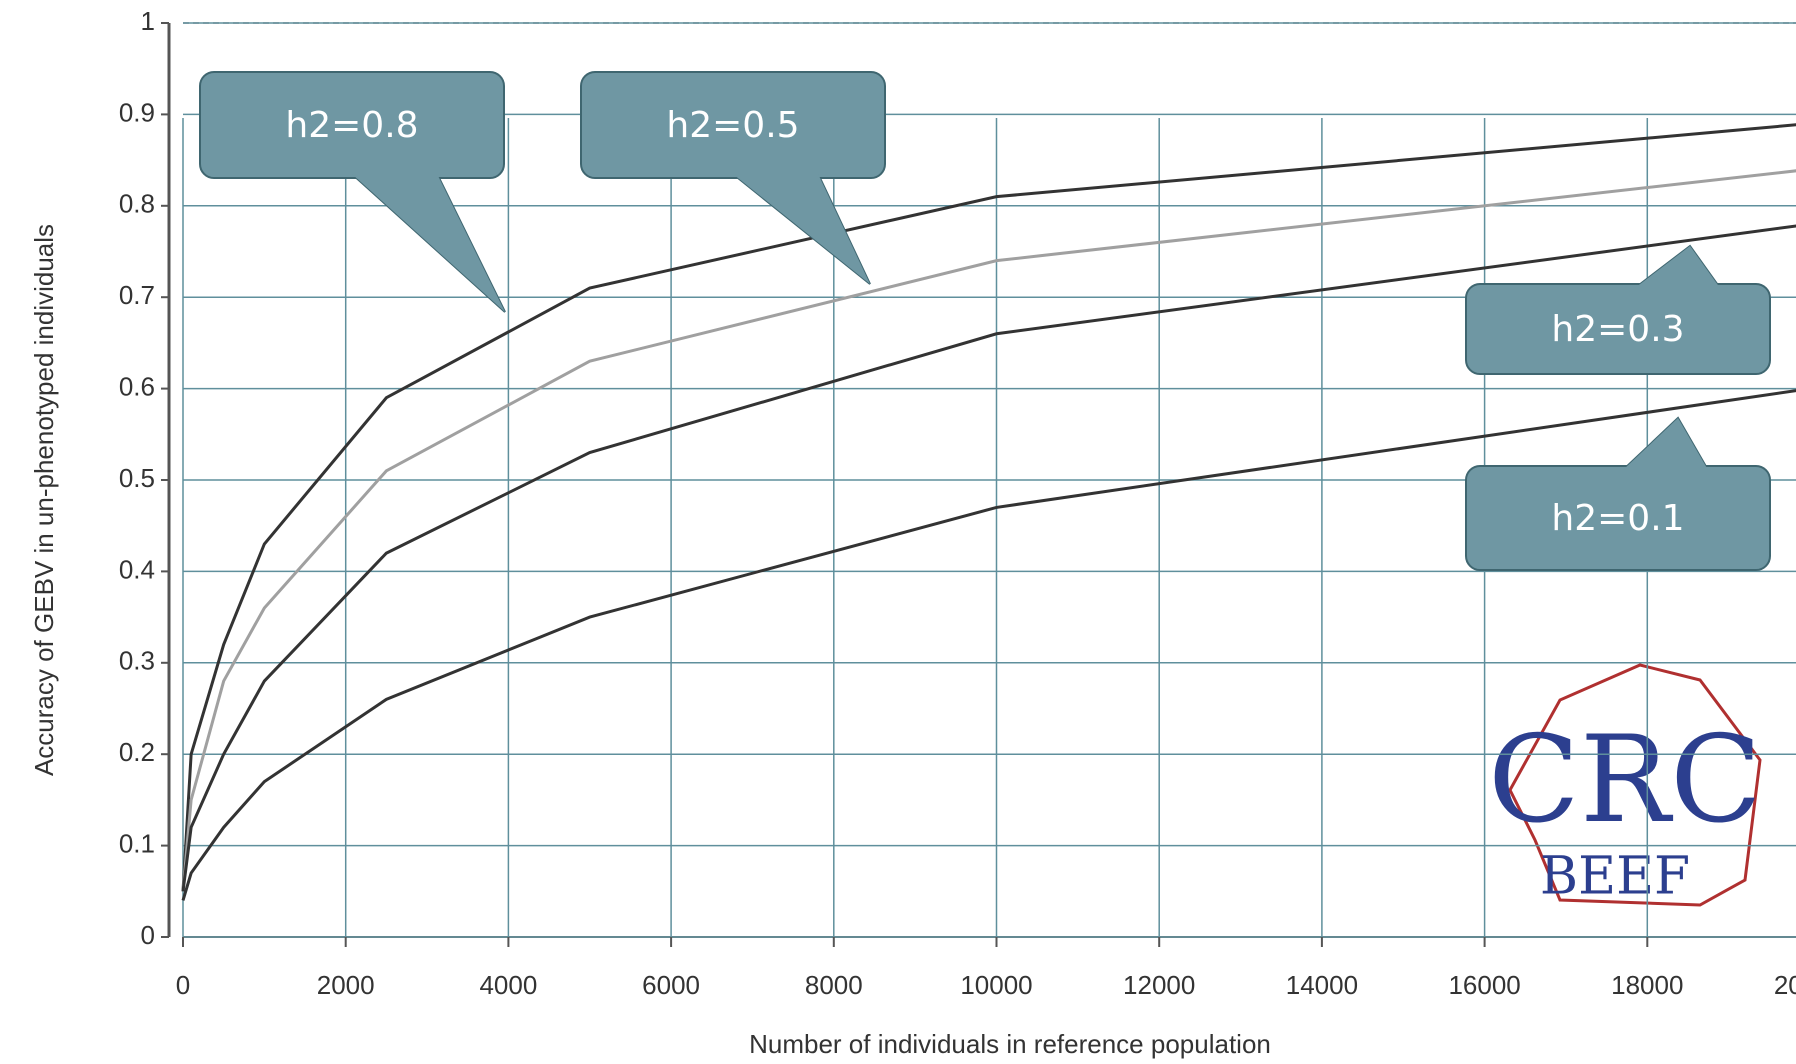 This screenshot has height=1064, width=1796. Describe the element at coordinates (137, 569) in the screenshot. I see `y-tick-label: 0.4` at that location.